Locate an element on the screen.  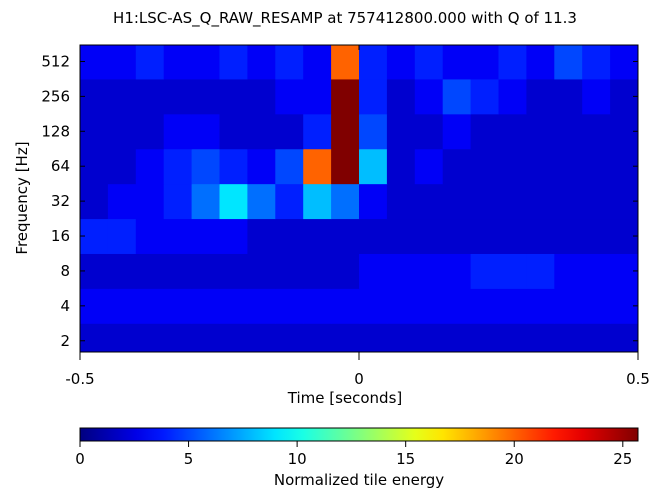
colorbar-tick-label: 0 is located at coordinates (80, 459).